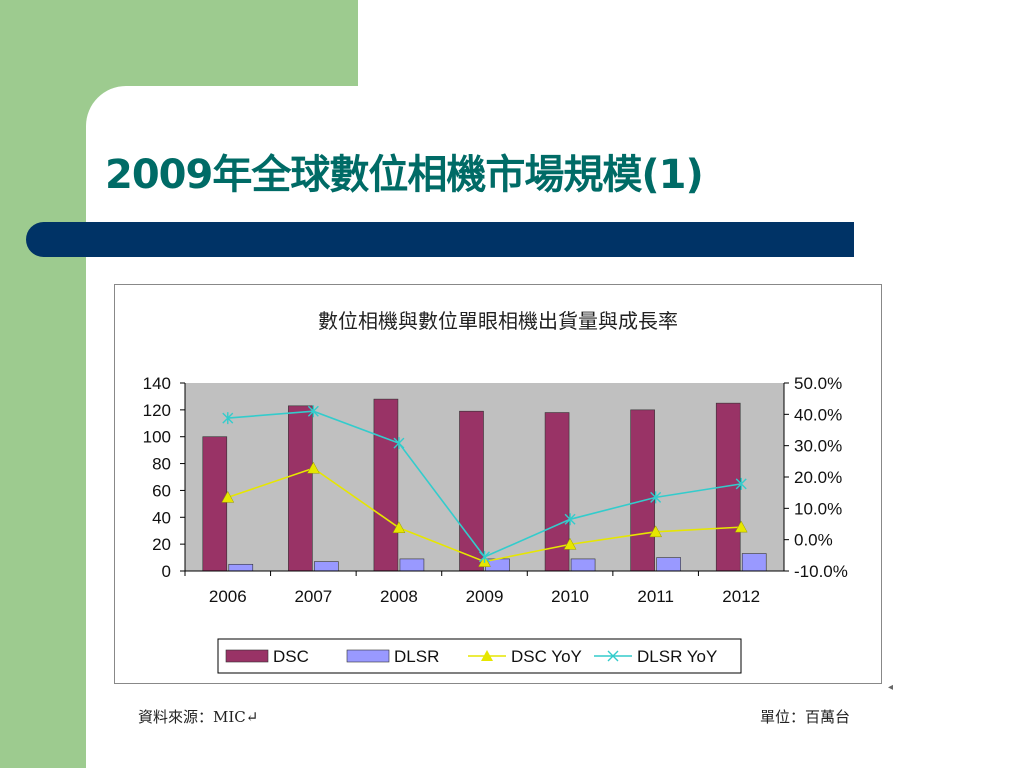 Image resolution: width=1024 pixels, height=768 pixels. What do you see at coordinates (161, 490) in the screenshot?
I see `y-tick-label: 60` at bounding box center [161, 490].